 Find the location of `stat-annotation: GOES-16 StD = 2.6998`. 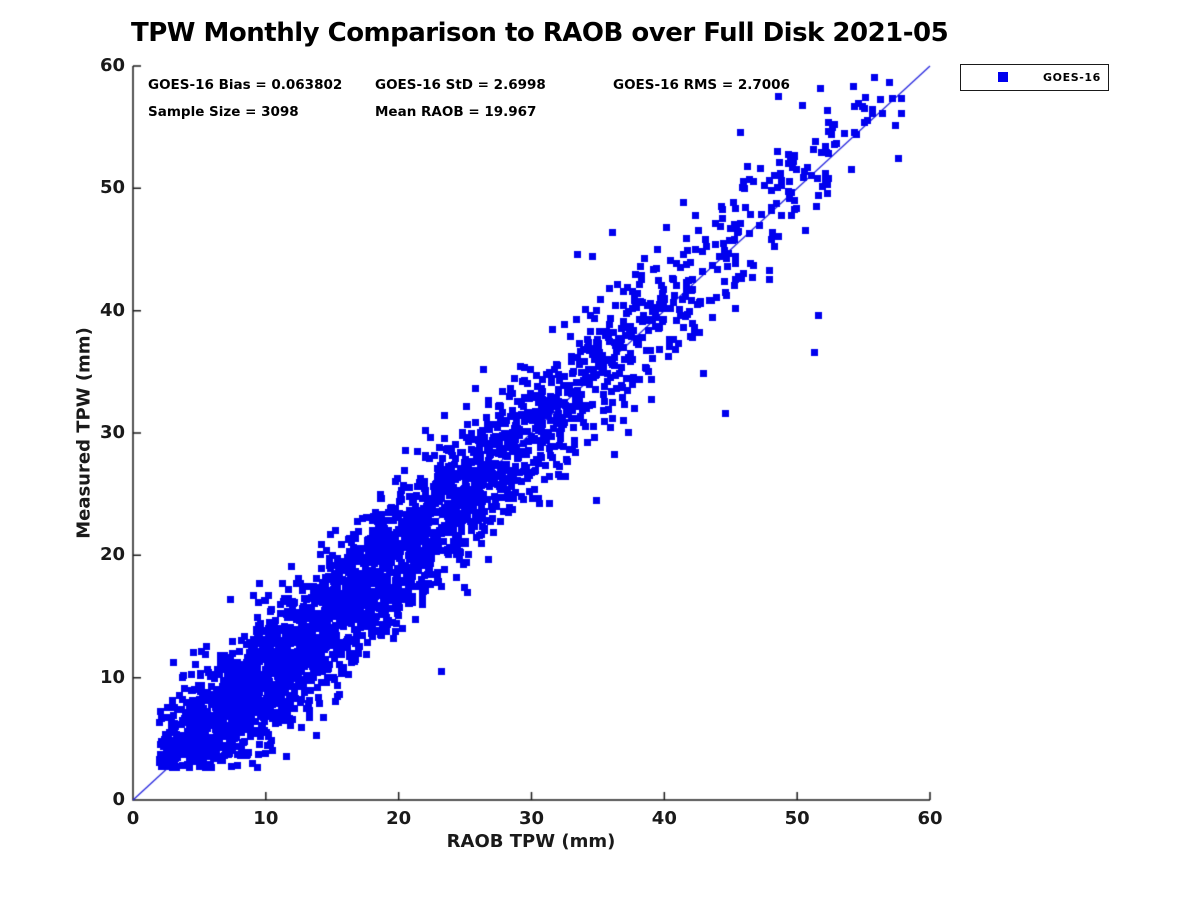

stat-annotation: GOES-16 StD = 2.6998 is located at coordinates (460, 85).